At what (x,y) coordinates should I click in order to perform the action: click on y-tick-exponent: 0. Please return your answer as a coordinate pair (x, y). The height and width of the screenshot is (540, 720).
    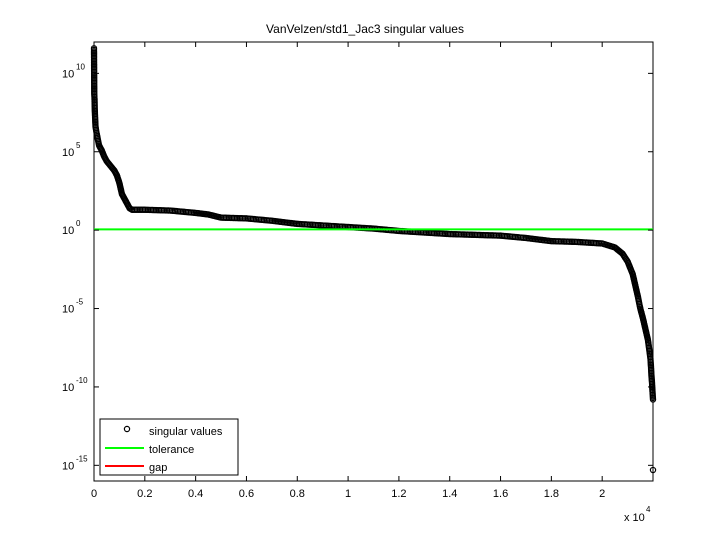
    Looking at the image, I should click on (78, 223).